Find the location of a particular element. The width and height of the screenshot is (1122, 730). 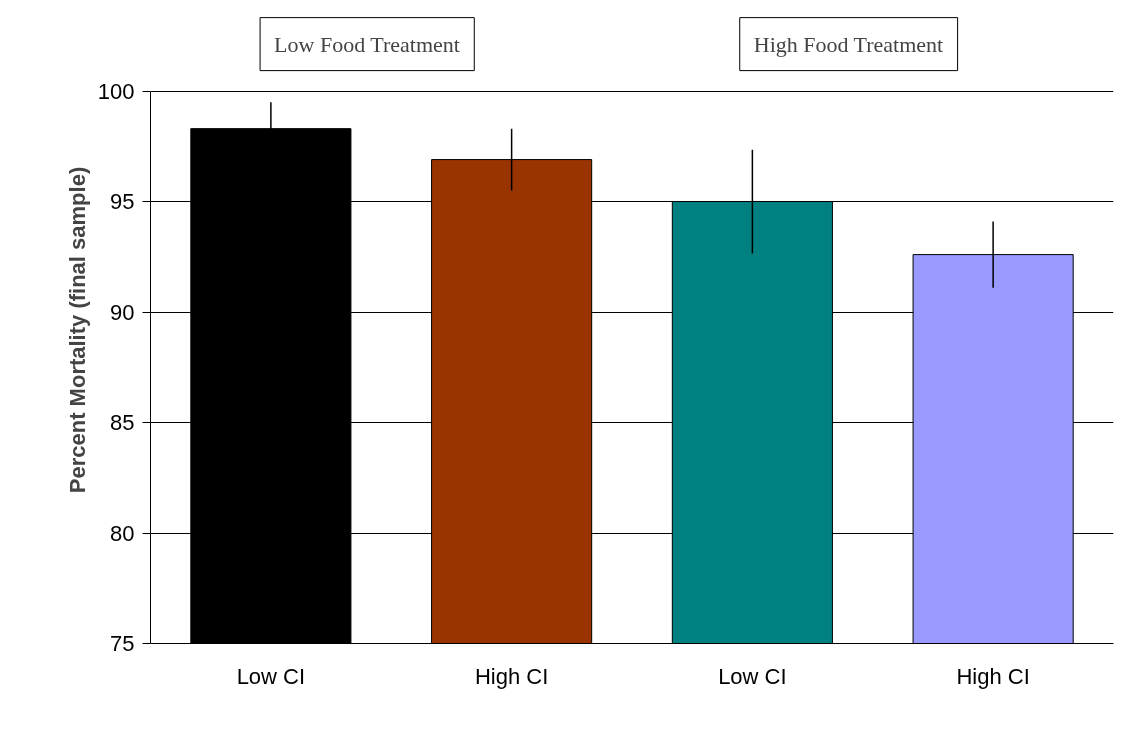

y-tick-label: 95 is located at coordinates (122, 202).